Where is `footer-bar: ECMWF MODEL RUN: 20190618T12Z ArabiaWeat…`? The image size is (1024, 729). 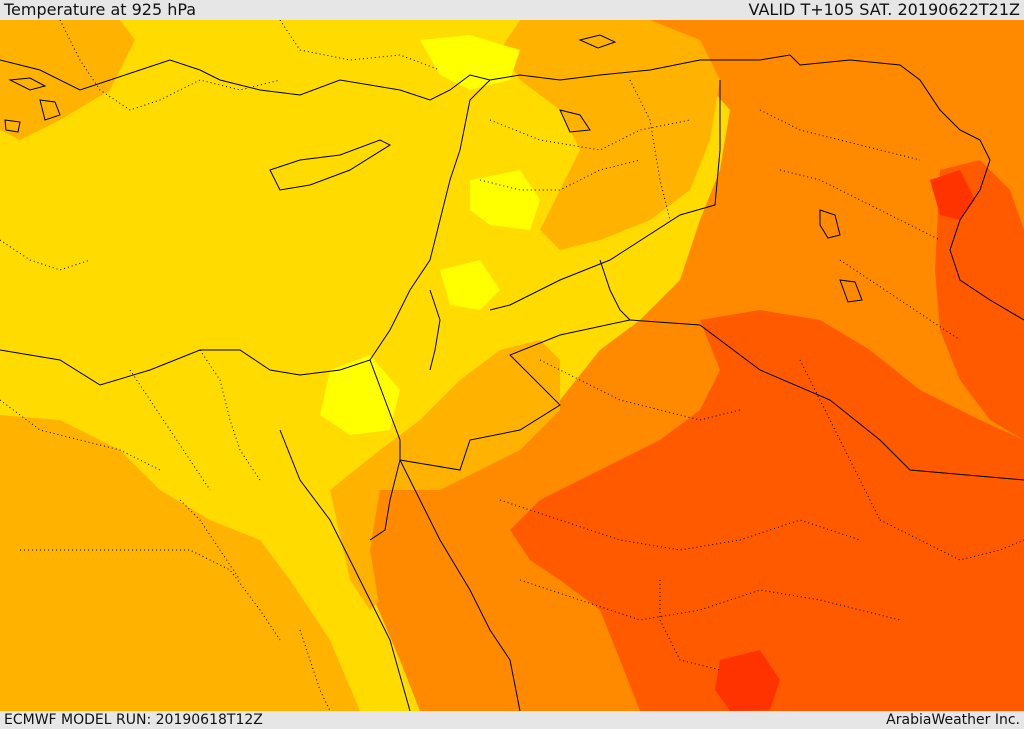
footer-bar: ECMWF MODEL RUN: 20190618T12Z ArabiaWeat… is located at coordinates (512, 720).